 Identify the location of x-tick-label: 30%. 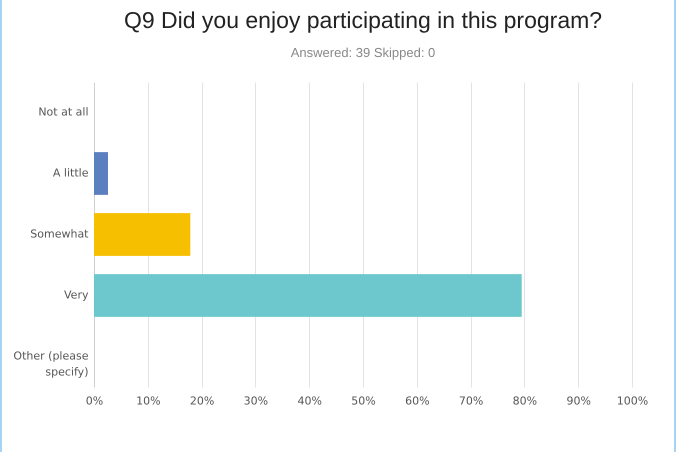
(256, 401).